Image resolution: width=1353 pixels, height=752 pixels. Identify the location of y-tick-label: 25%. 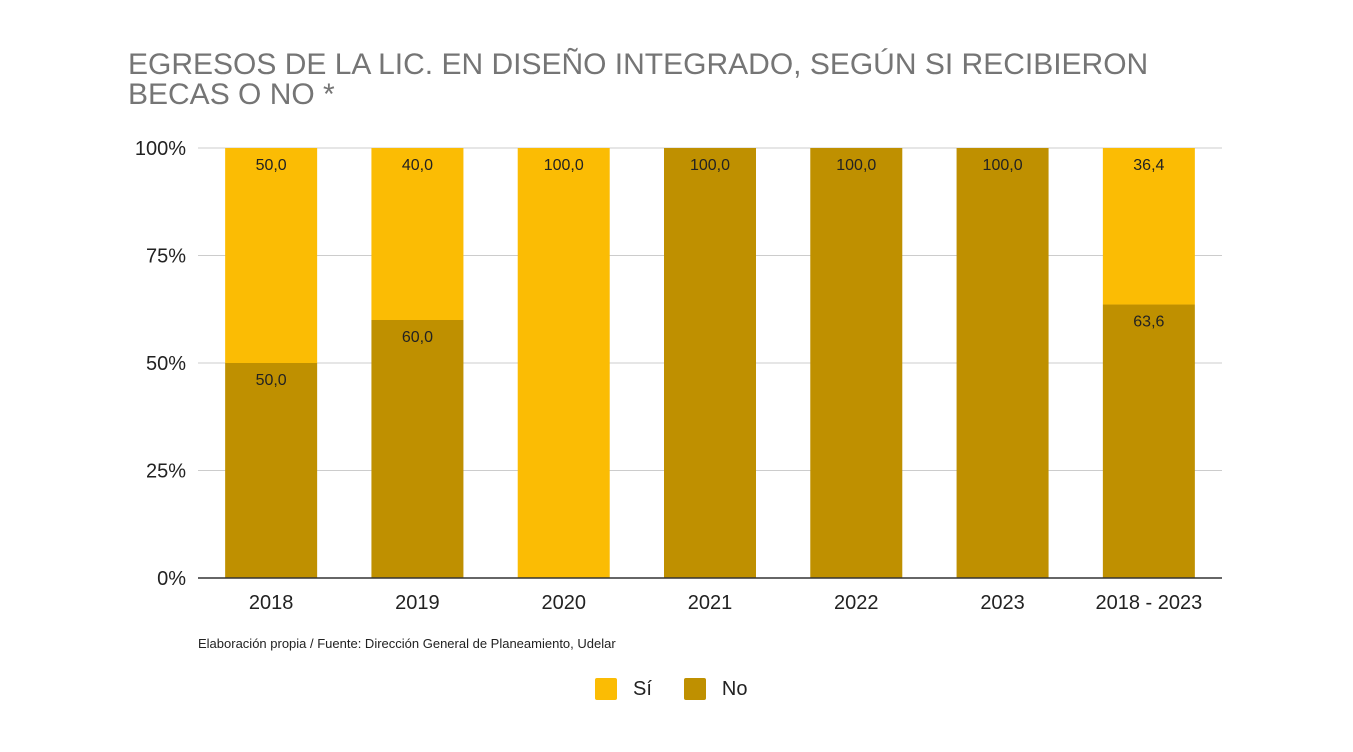
(166, 472).